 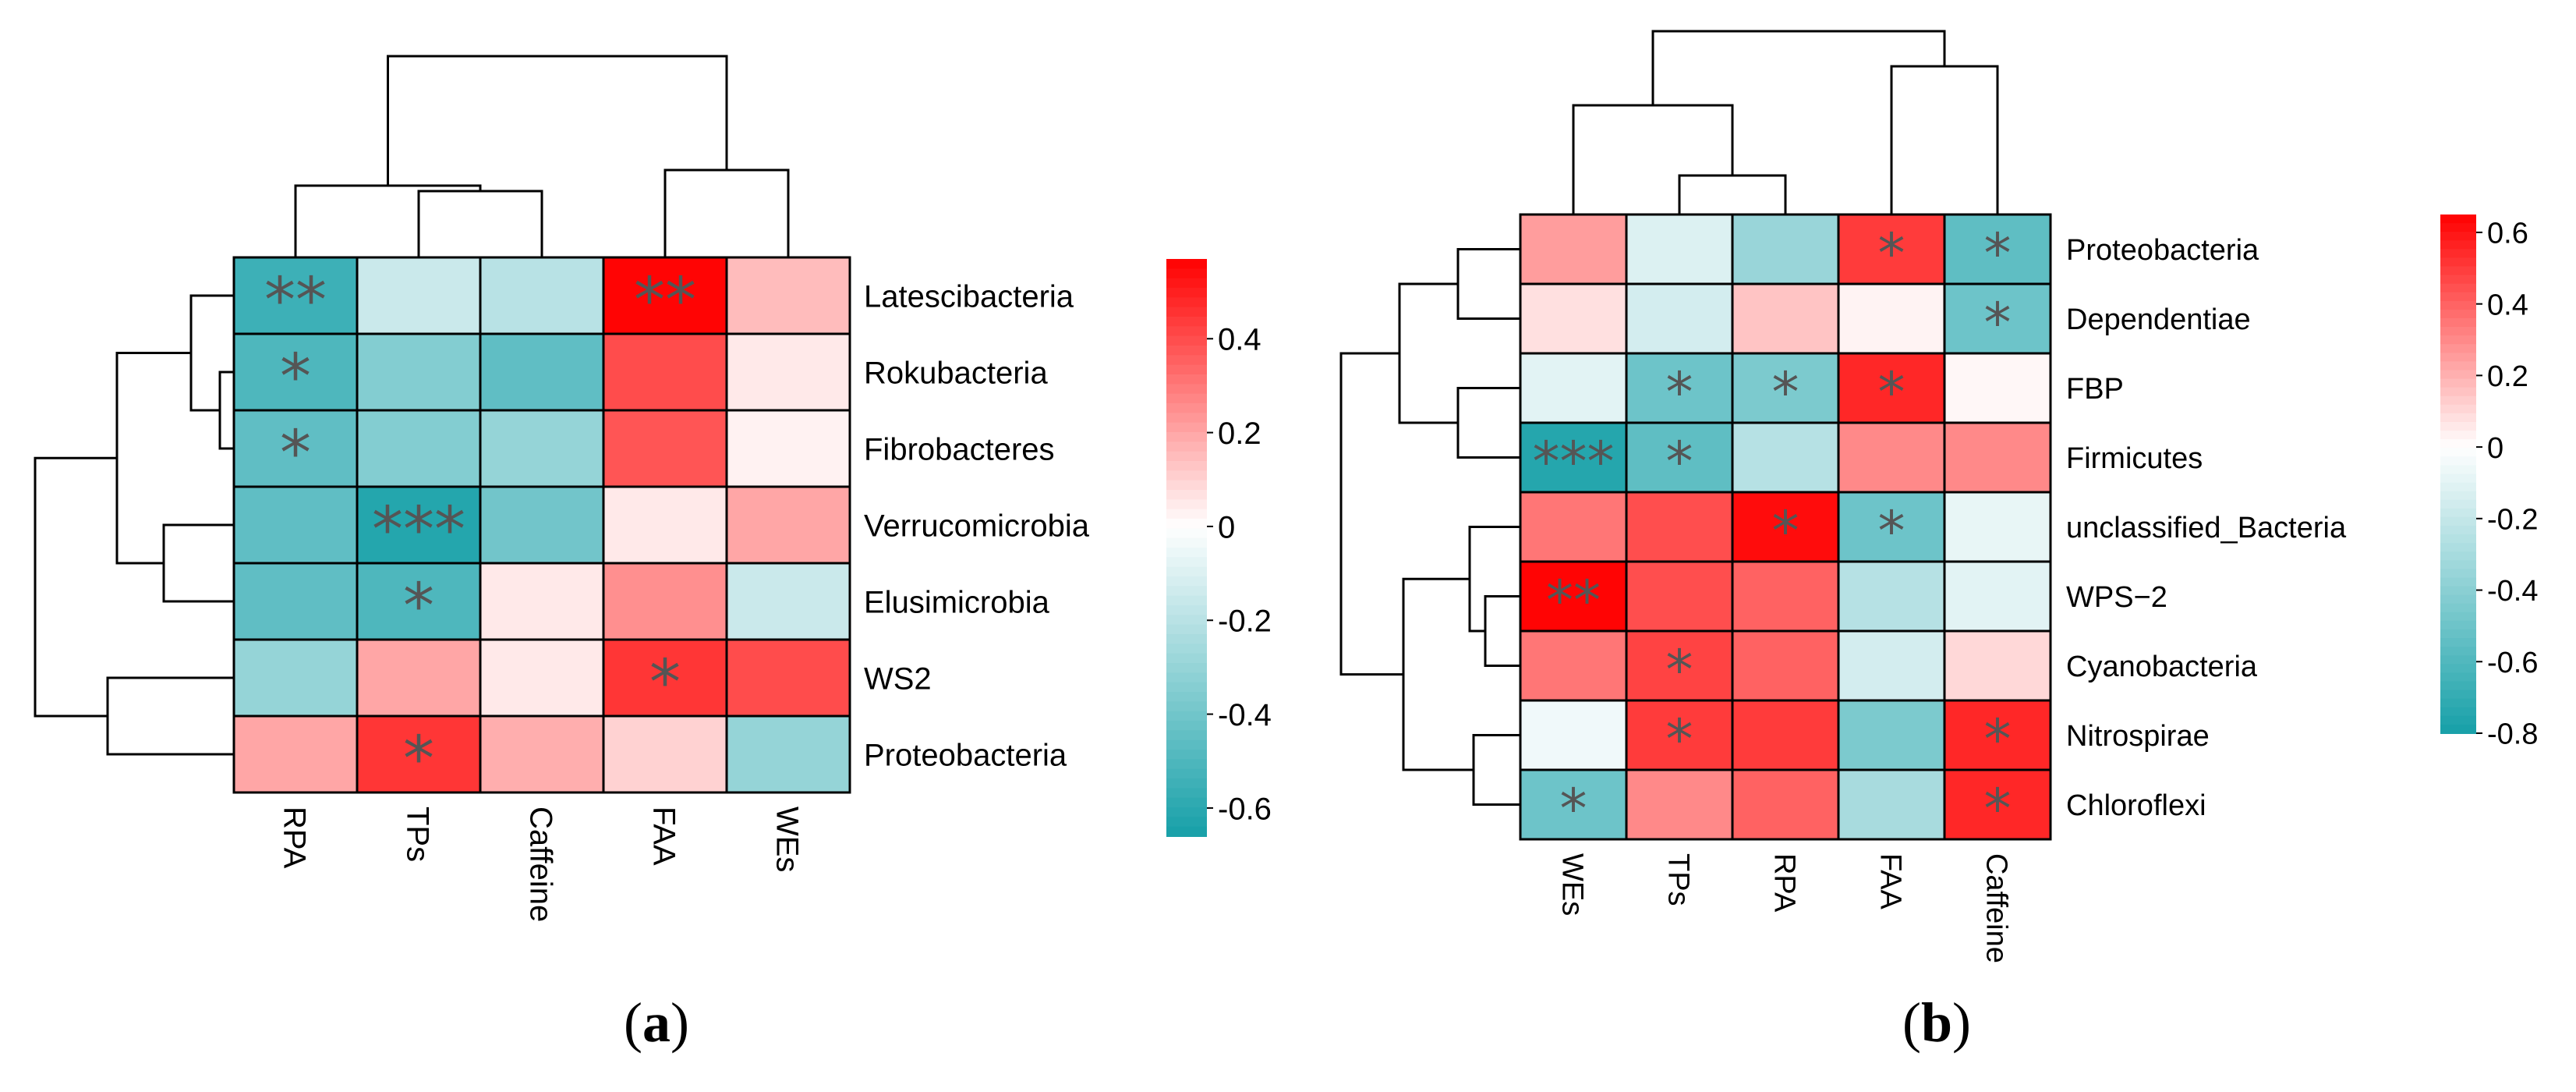 What do you see at coordinates (1997, 457) in the screenshot?
I see `heatmap-b-cell-r3-c4` at bounding box center [1997, 457].